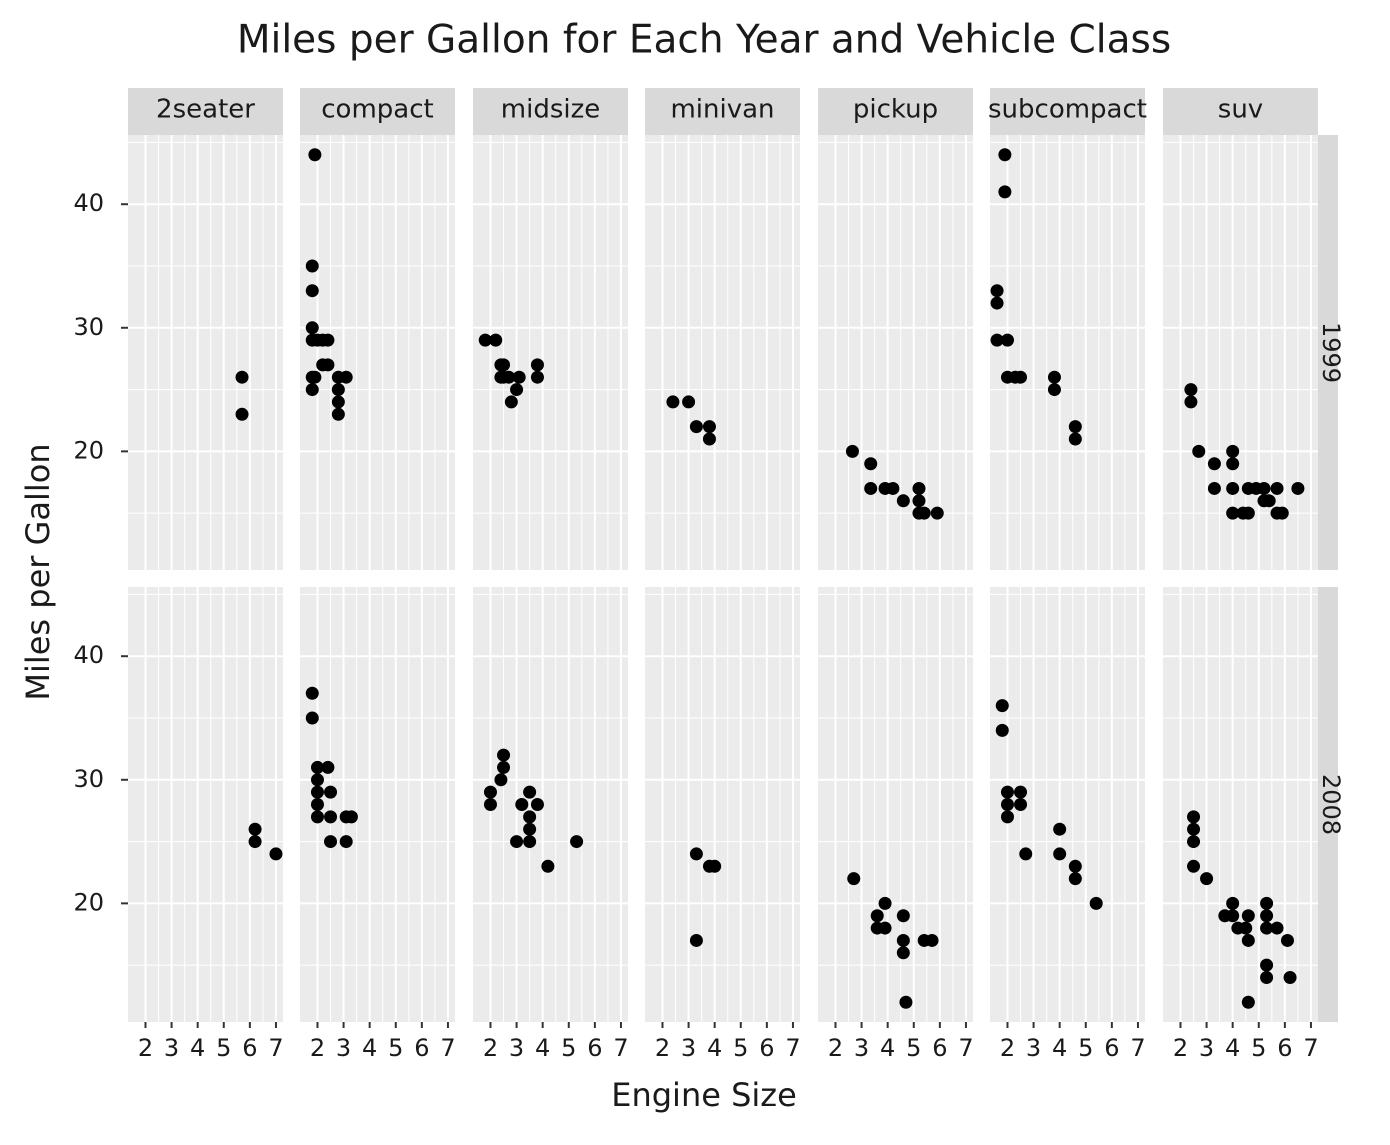 The height and width of the screenshot is (1145, 1390). What do you see at coordinates (38, 571) in the screenshot?
I see `y-axis-label: Miles per Gallon` at bounding box center [38, 571].